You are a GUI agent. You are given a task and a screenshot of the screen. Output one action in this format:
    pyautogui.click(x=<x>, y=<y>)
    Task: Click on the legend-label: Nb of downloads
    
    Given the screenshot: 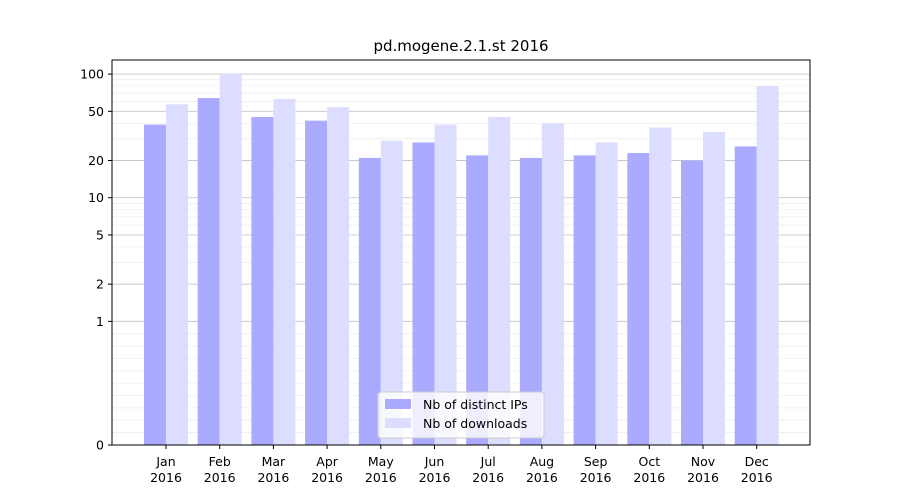 What is the action you would take?
    pyautogui.click(x=475, y=423)
    